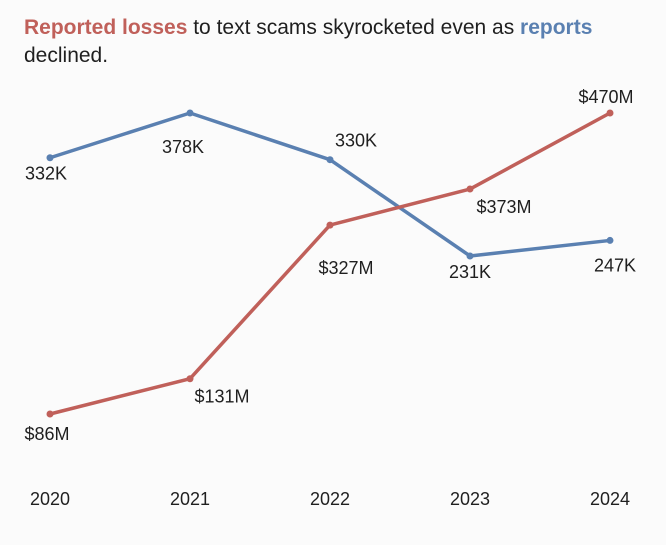  I want to click on reports-label-2021: 378K, so click(183, 147).